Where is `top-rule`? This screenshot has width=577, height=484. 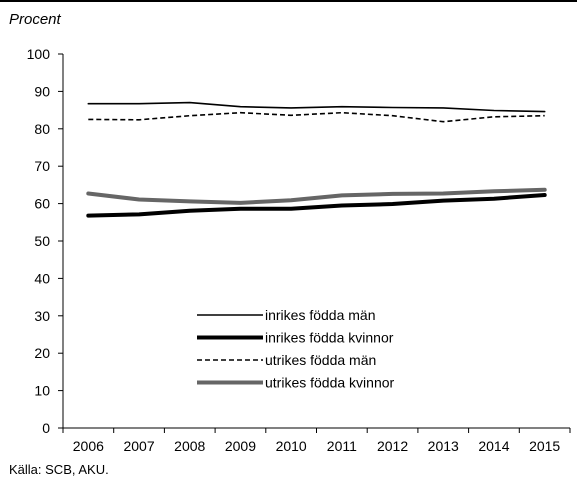 top-rule is located at coordinates (288, 1).